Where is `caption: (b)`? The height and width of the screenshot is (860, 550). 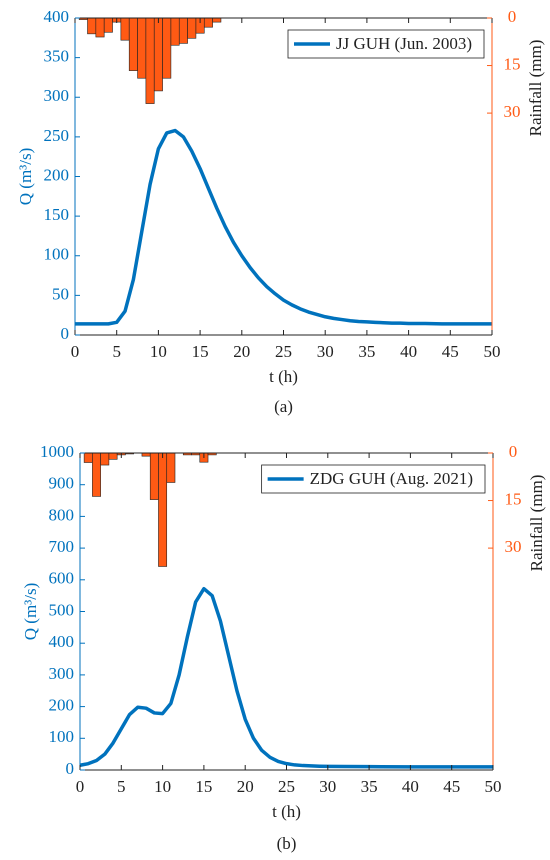
caption: (b) is located at coordinates (287, 843).